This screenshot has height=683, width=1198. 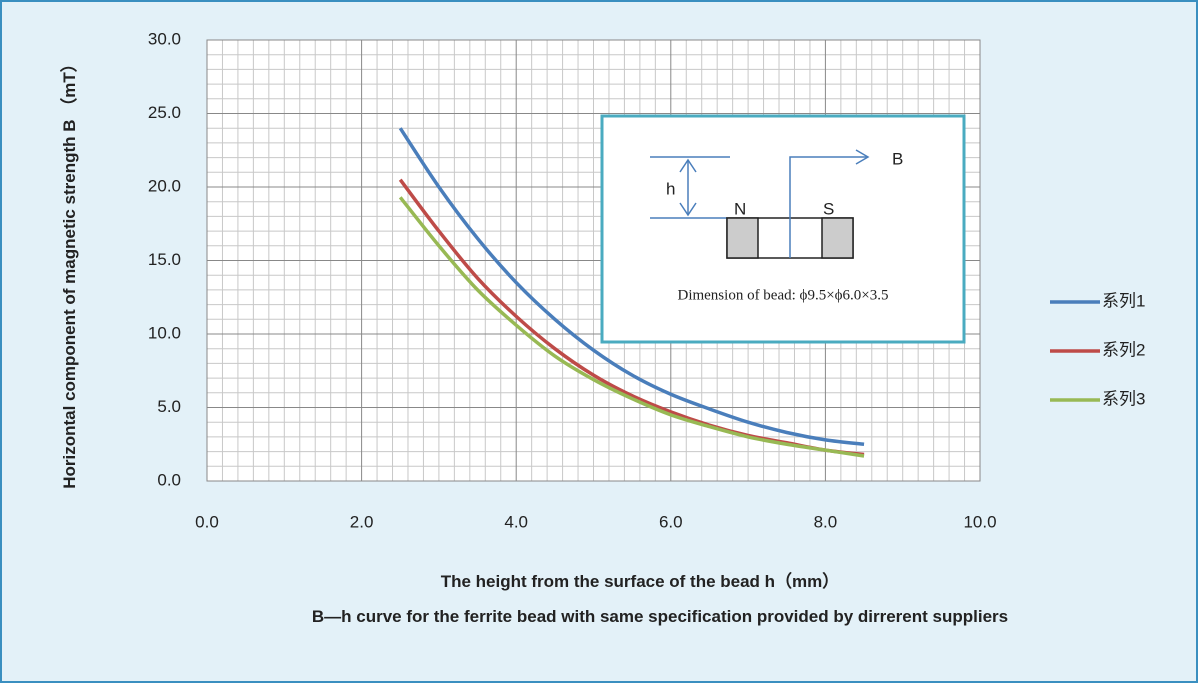 What do you see at coordinates (670, 188) in the screenshot?
I see `annotation: h` at bounding box center [670, 188].